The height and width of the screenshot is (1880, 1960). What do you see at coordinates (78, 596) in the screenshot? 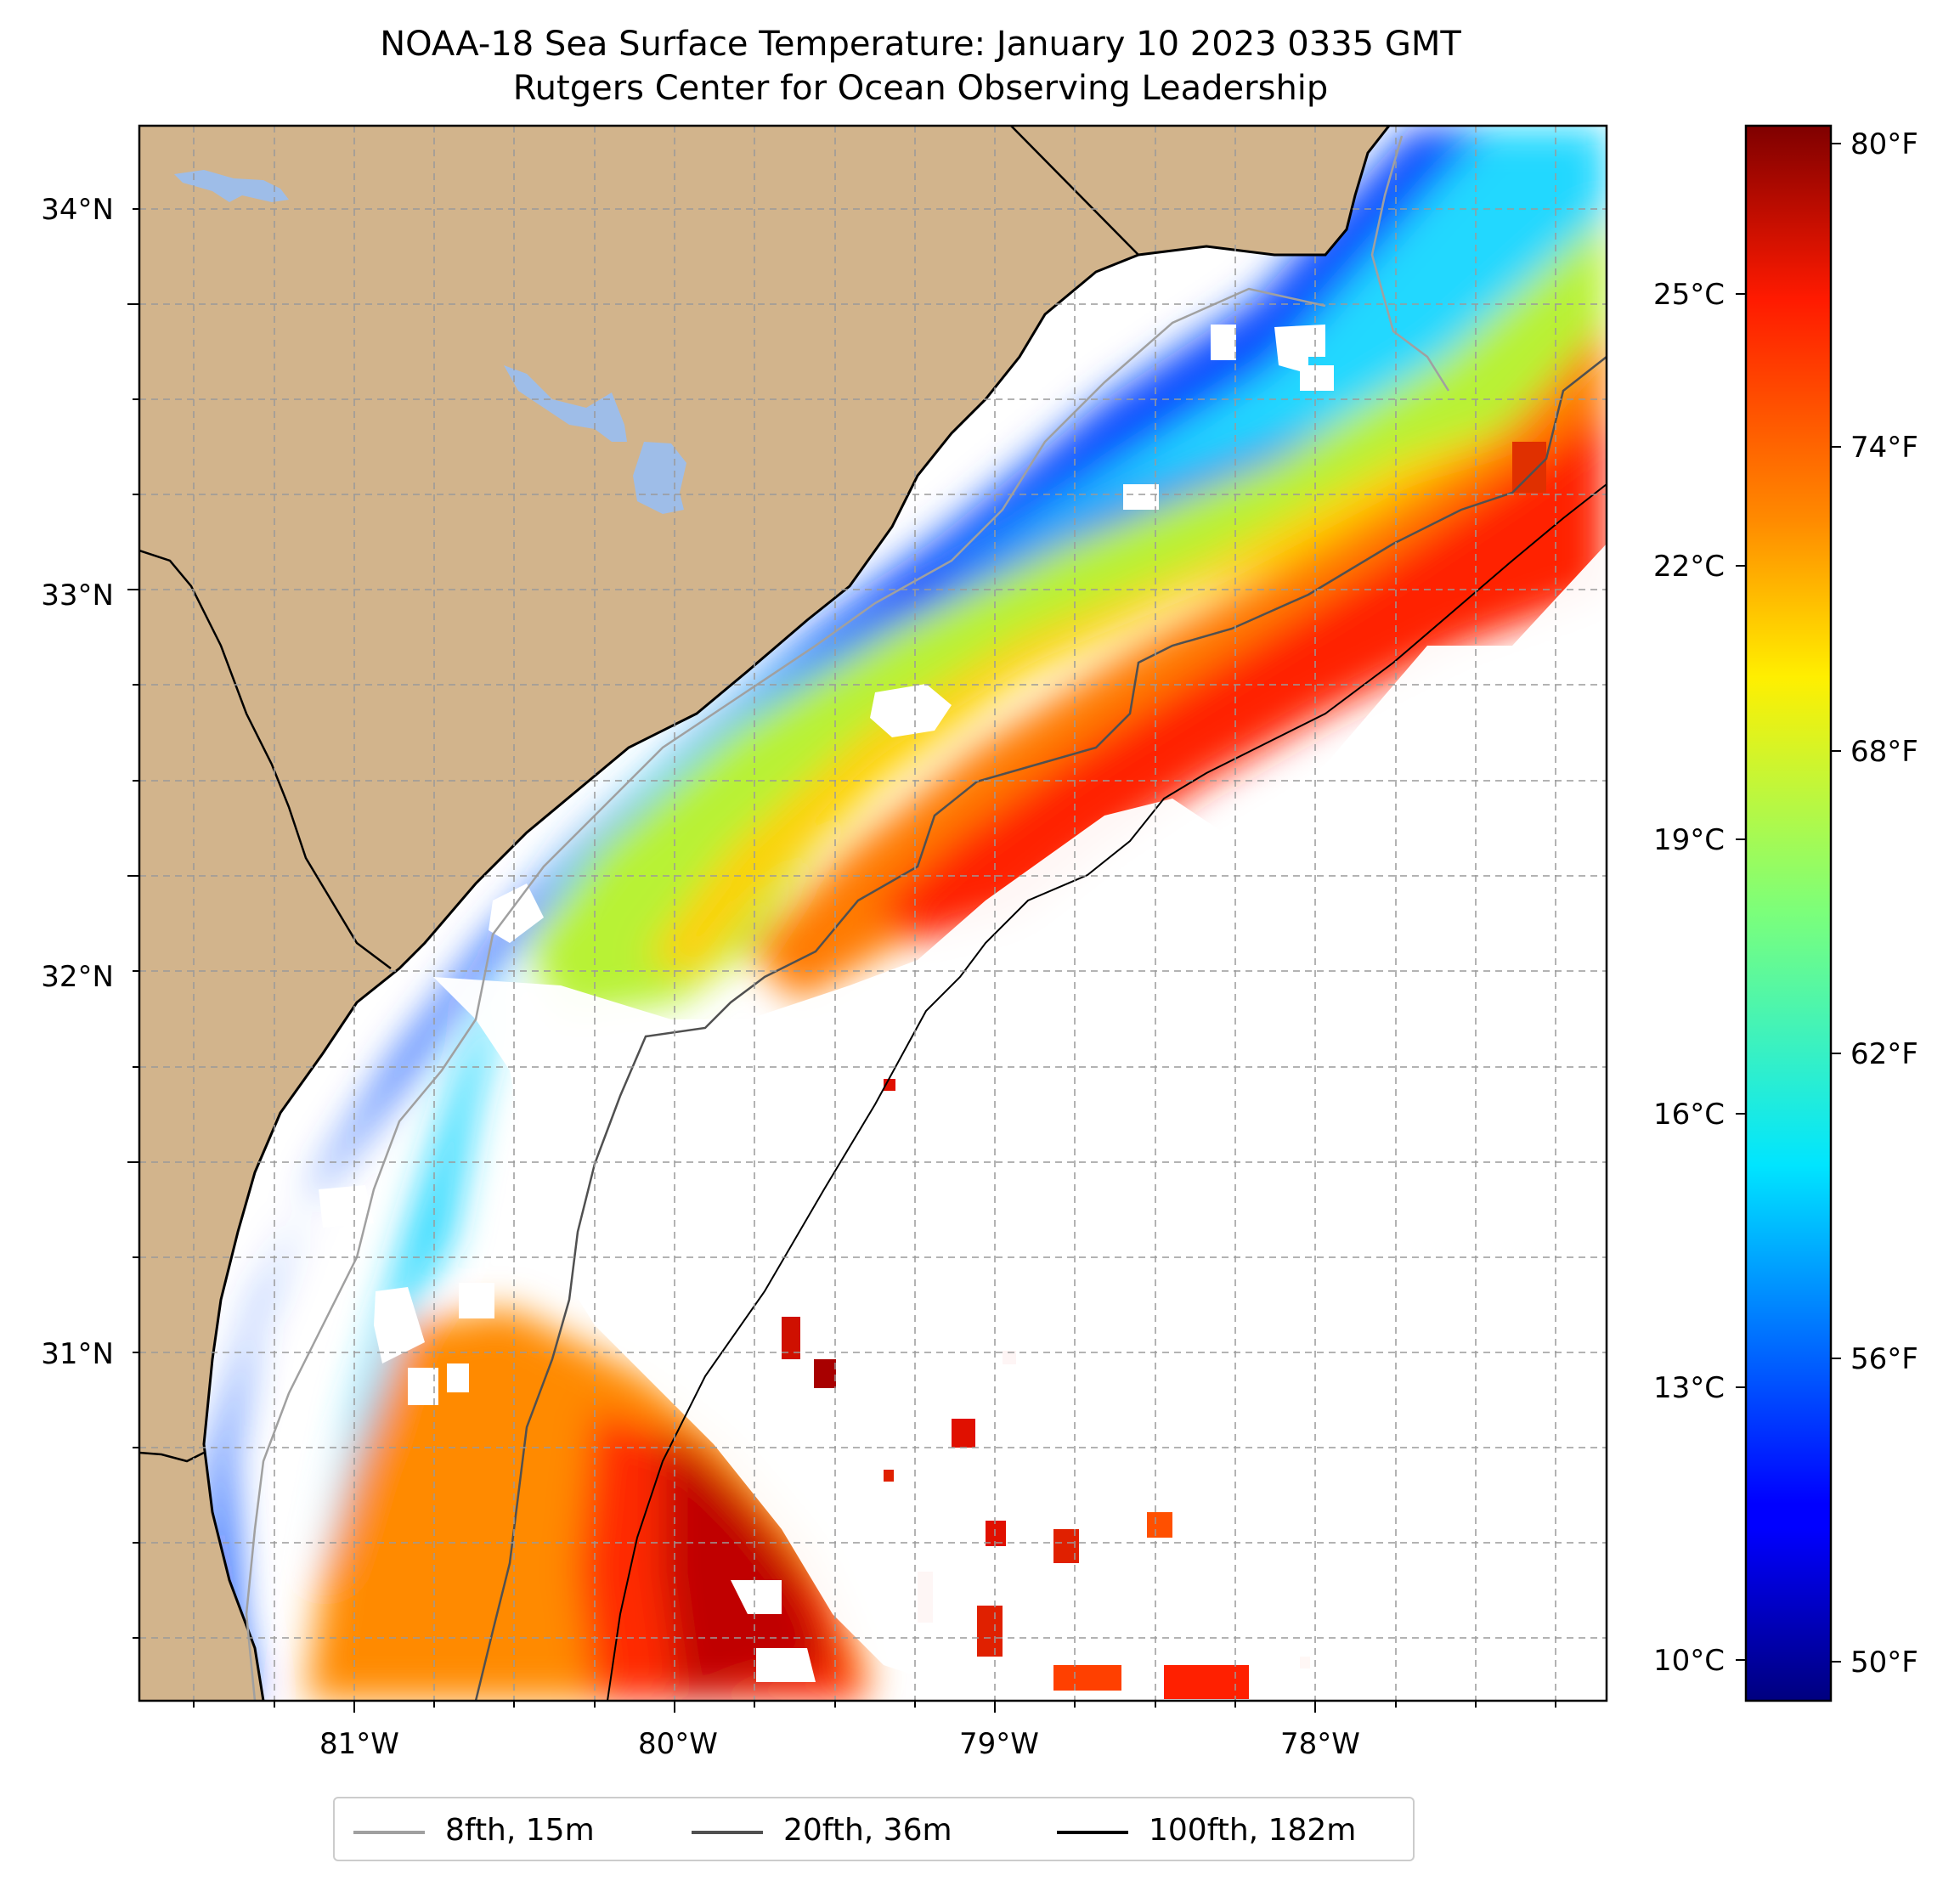
I see `lat-label: 33°N` at bounding box center [78, 596].